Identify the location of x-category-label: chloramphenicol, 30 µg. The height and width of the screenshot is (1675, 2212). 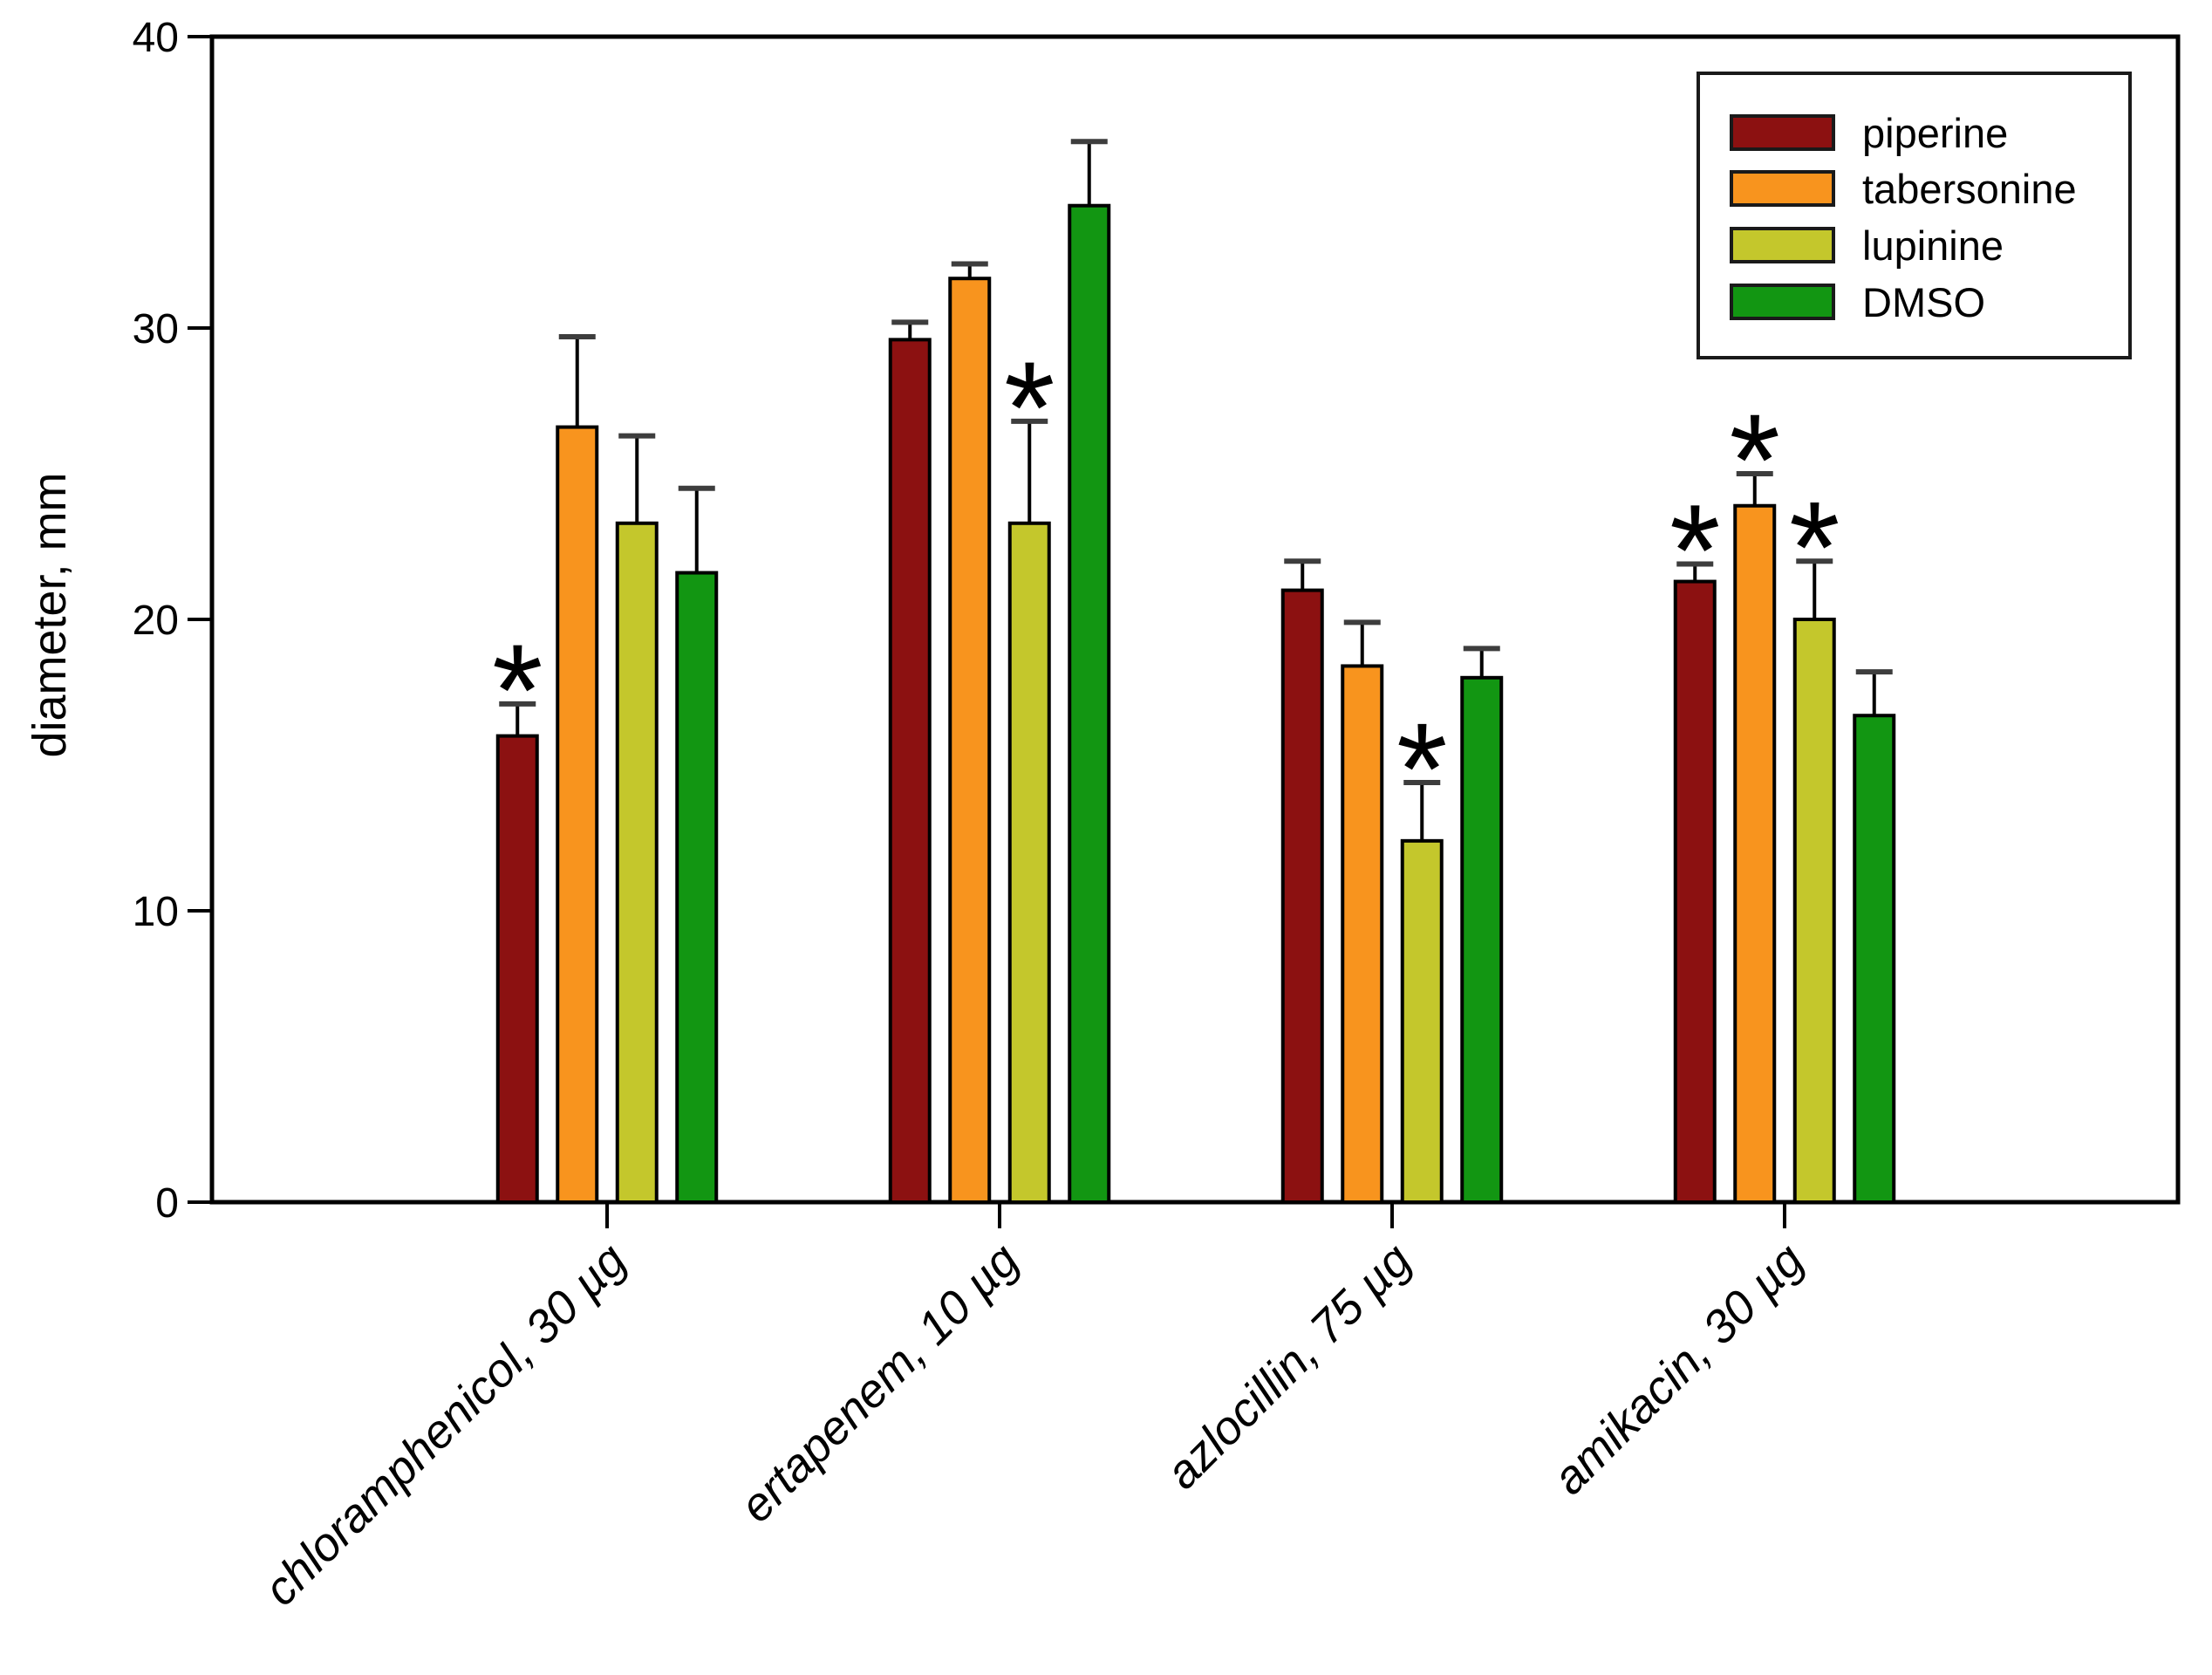
(445, 1425).